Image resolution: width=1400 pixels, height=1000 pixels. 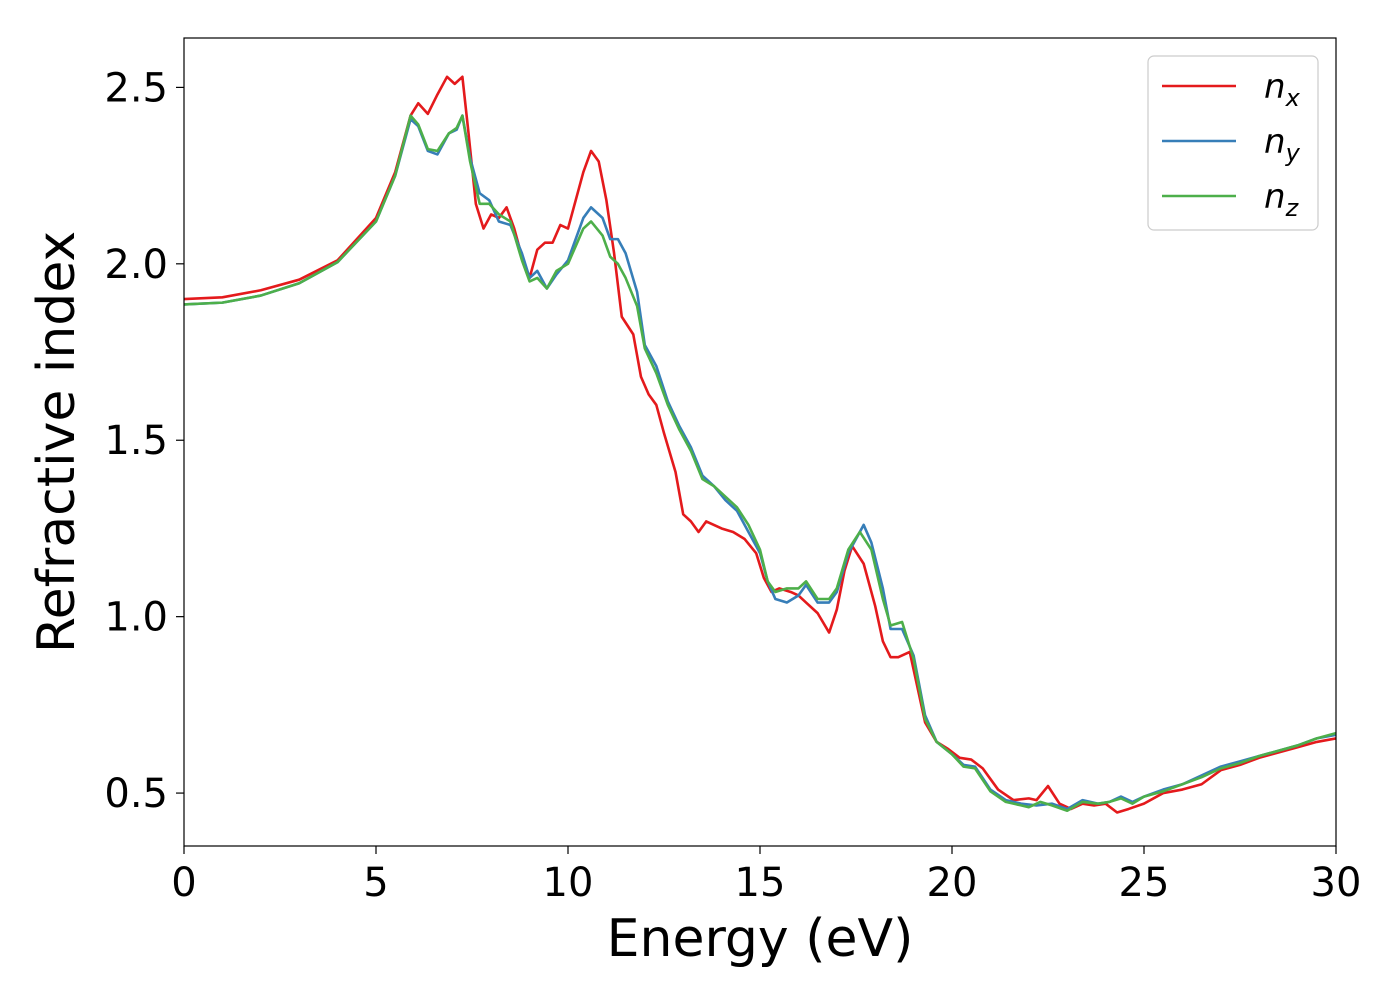 I want to click on x-tick-label: 30, so click(x=1336, y=883).